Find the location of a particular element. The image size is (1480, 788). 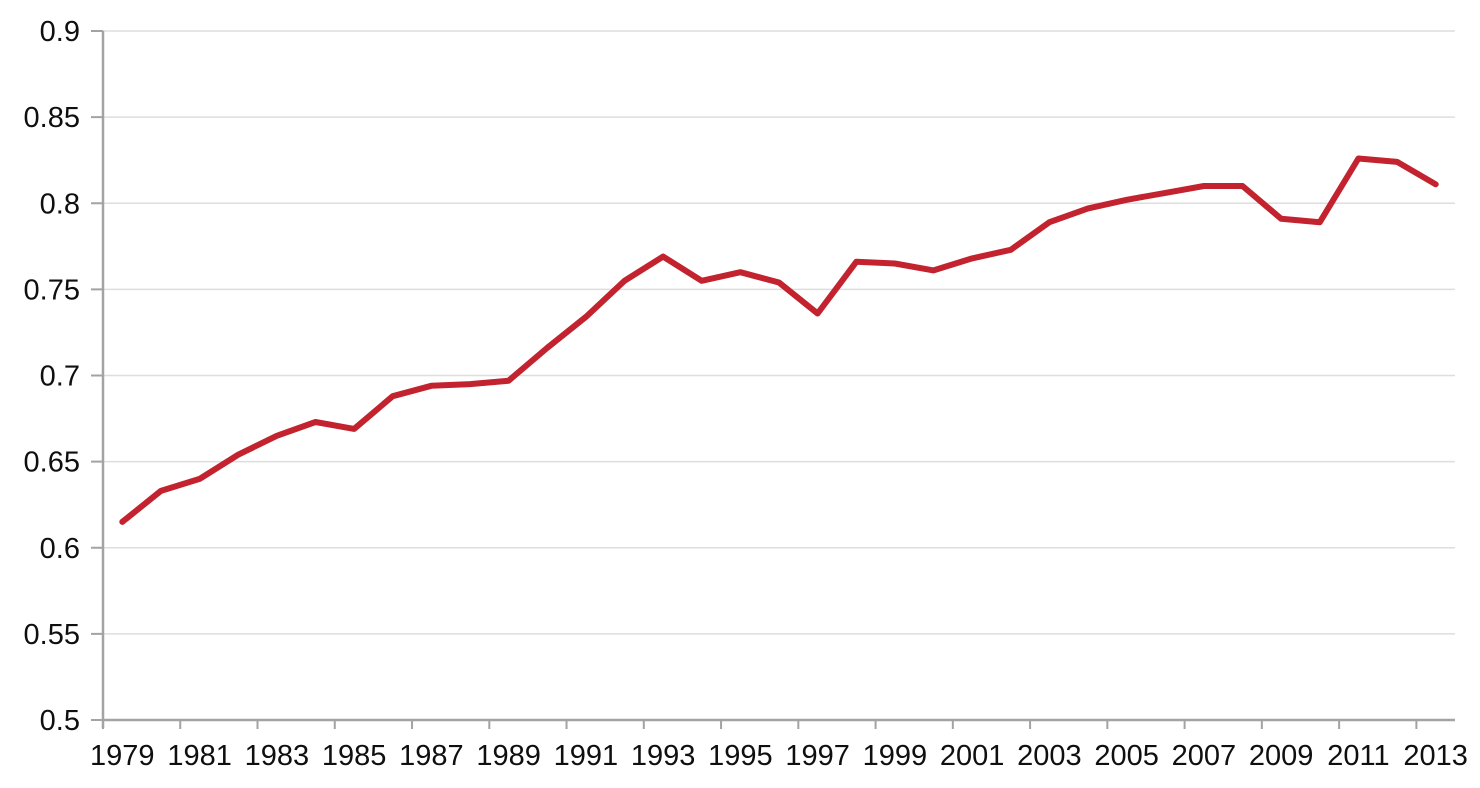

y-axis-tick-label: 0.9 is located at coordinates (60, 32).